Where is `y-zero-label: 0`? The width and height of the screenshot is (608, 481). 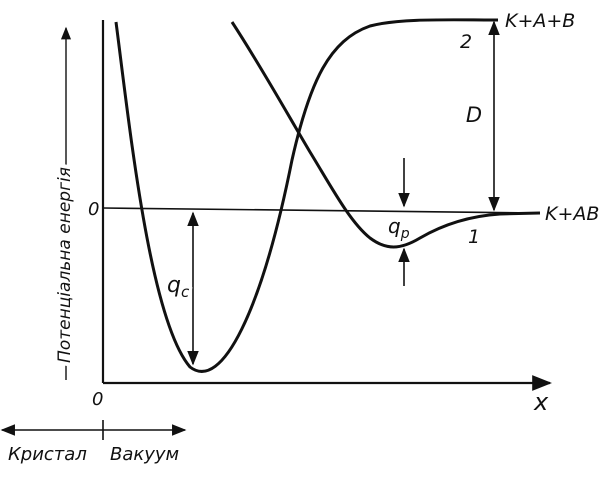
y-zero-label: 0 is located at coordinates (93, 209).